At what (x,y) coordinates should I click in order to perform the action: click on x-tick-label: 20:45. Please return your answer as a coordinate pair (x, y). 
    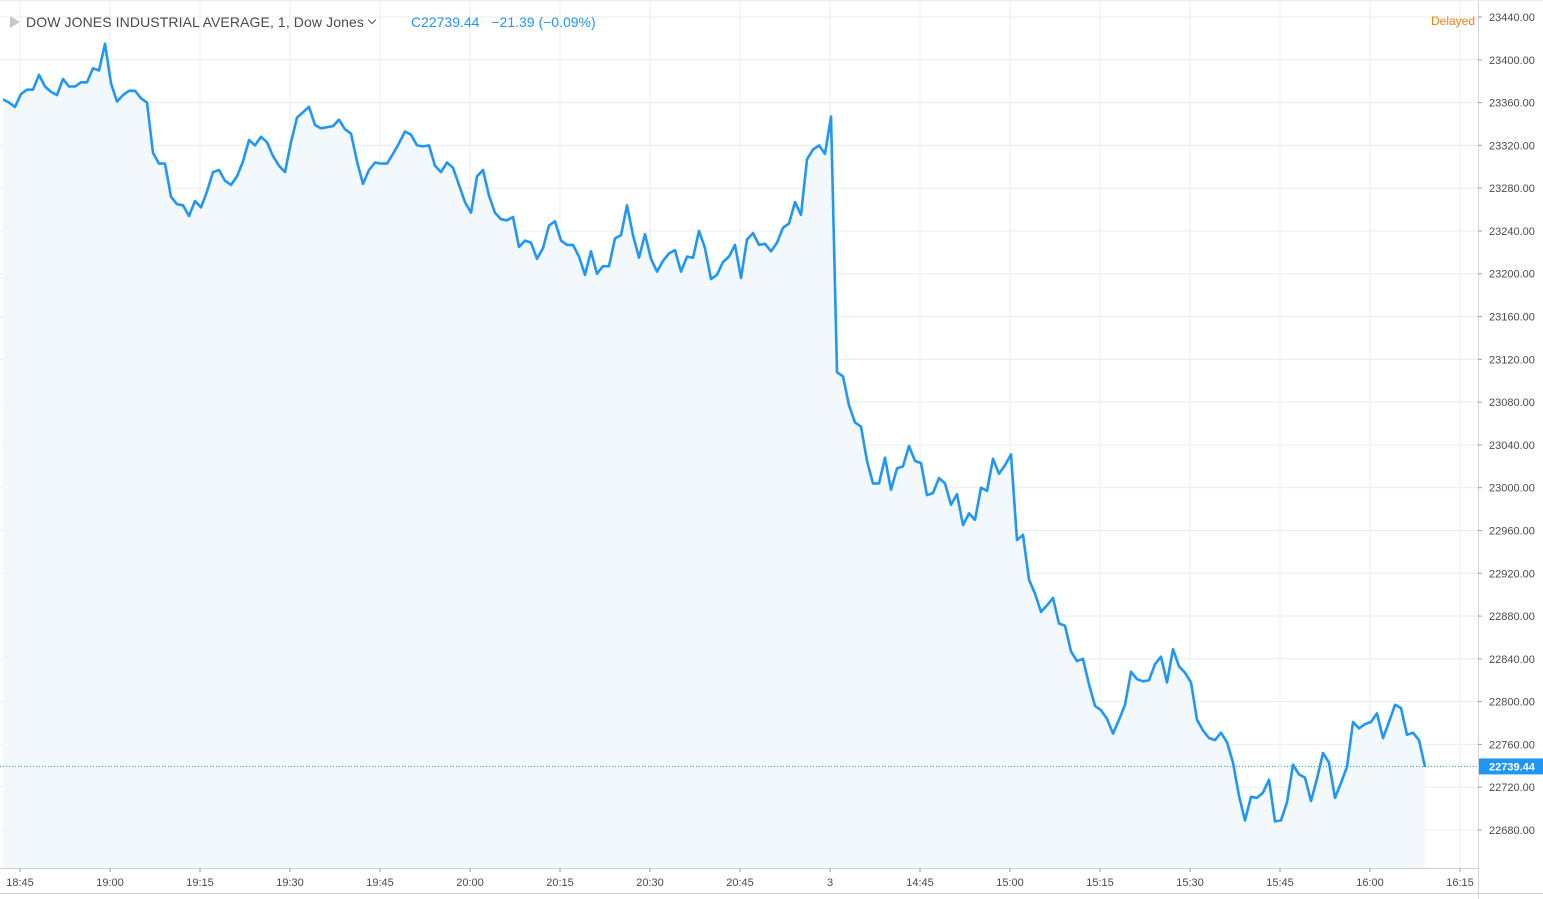
    Looking at the image, I should click on (740, 883).